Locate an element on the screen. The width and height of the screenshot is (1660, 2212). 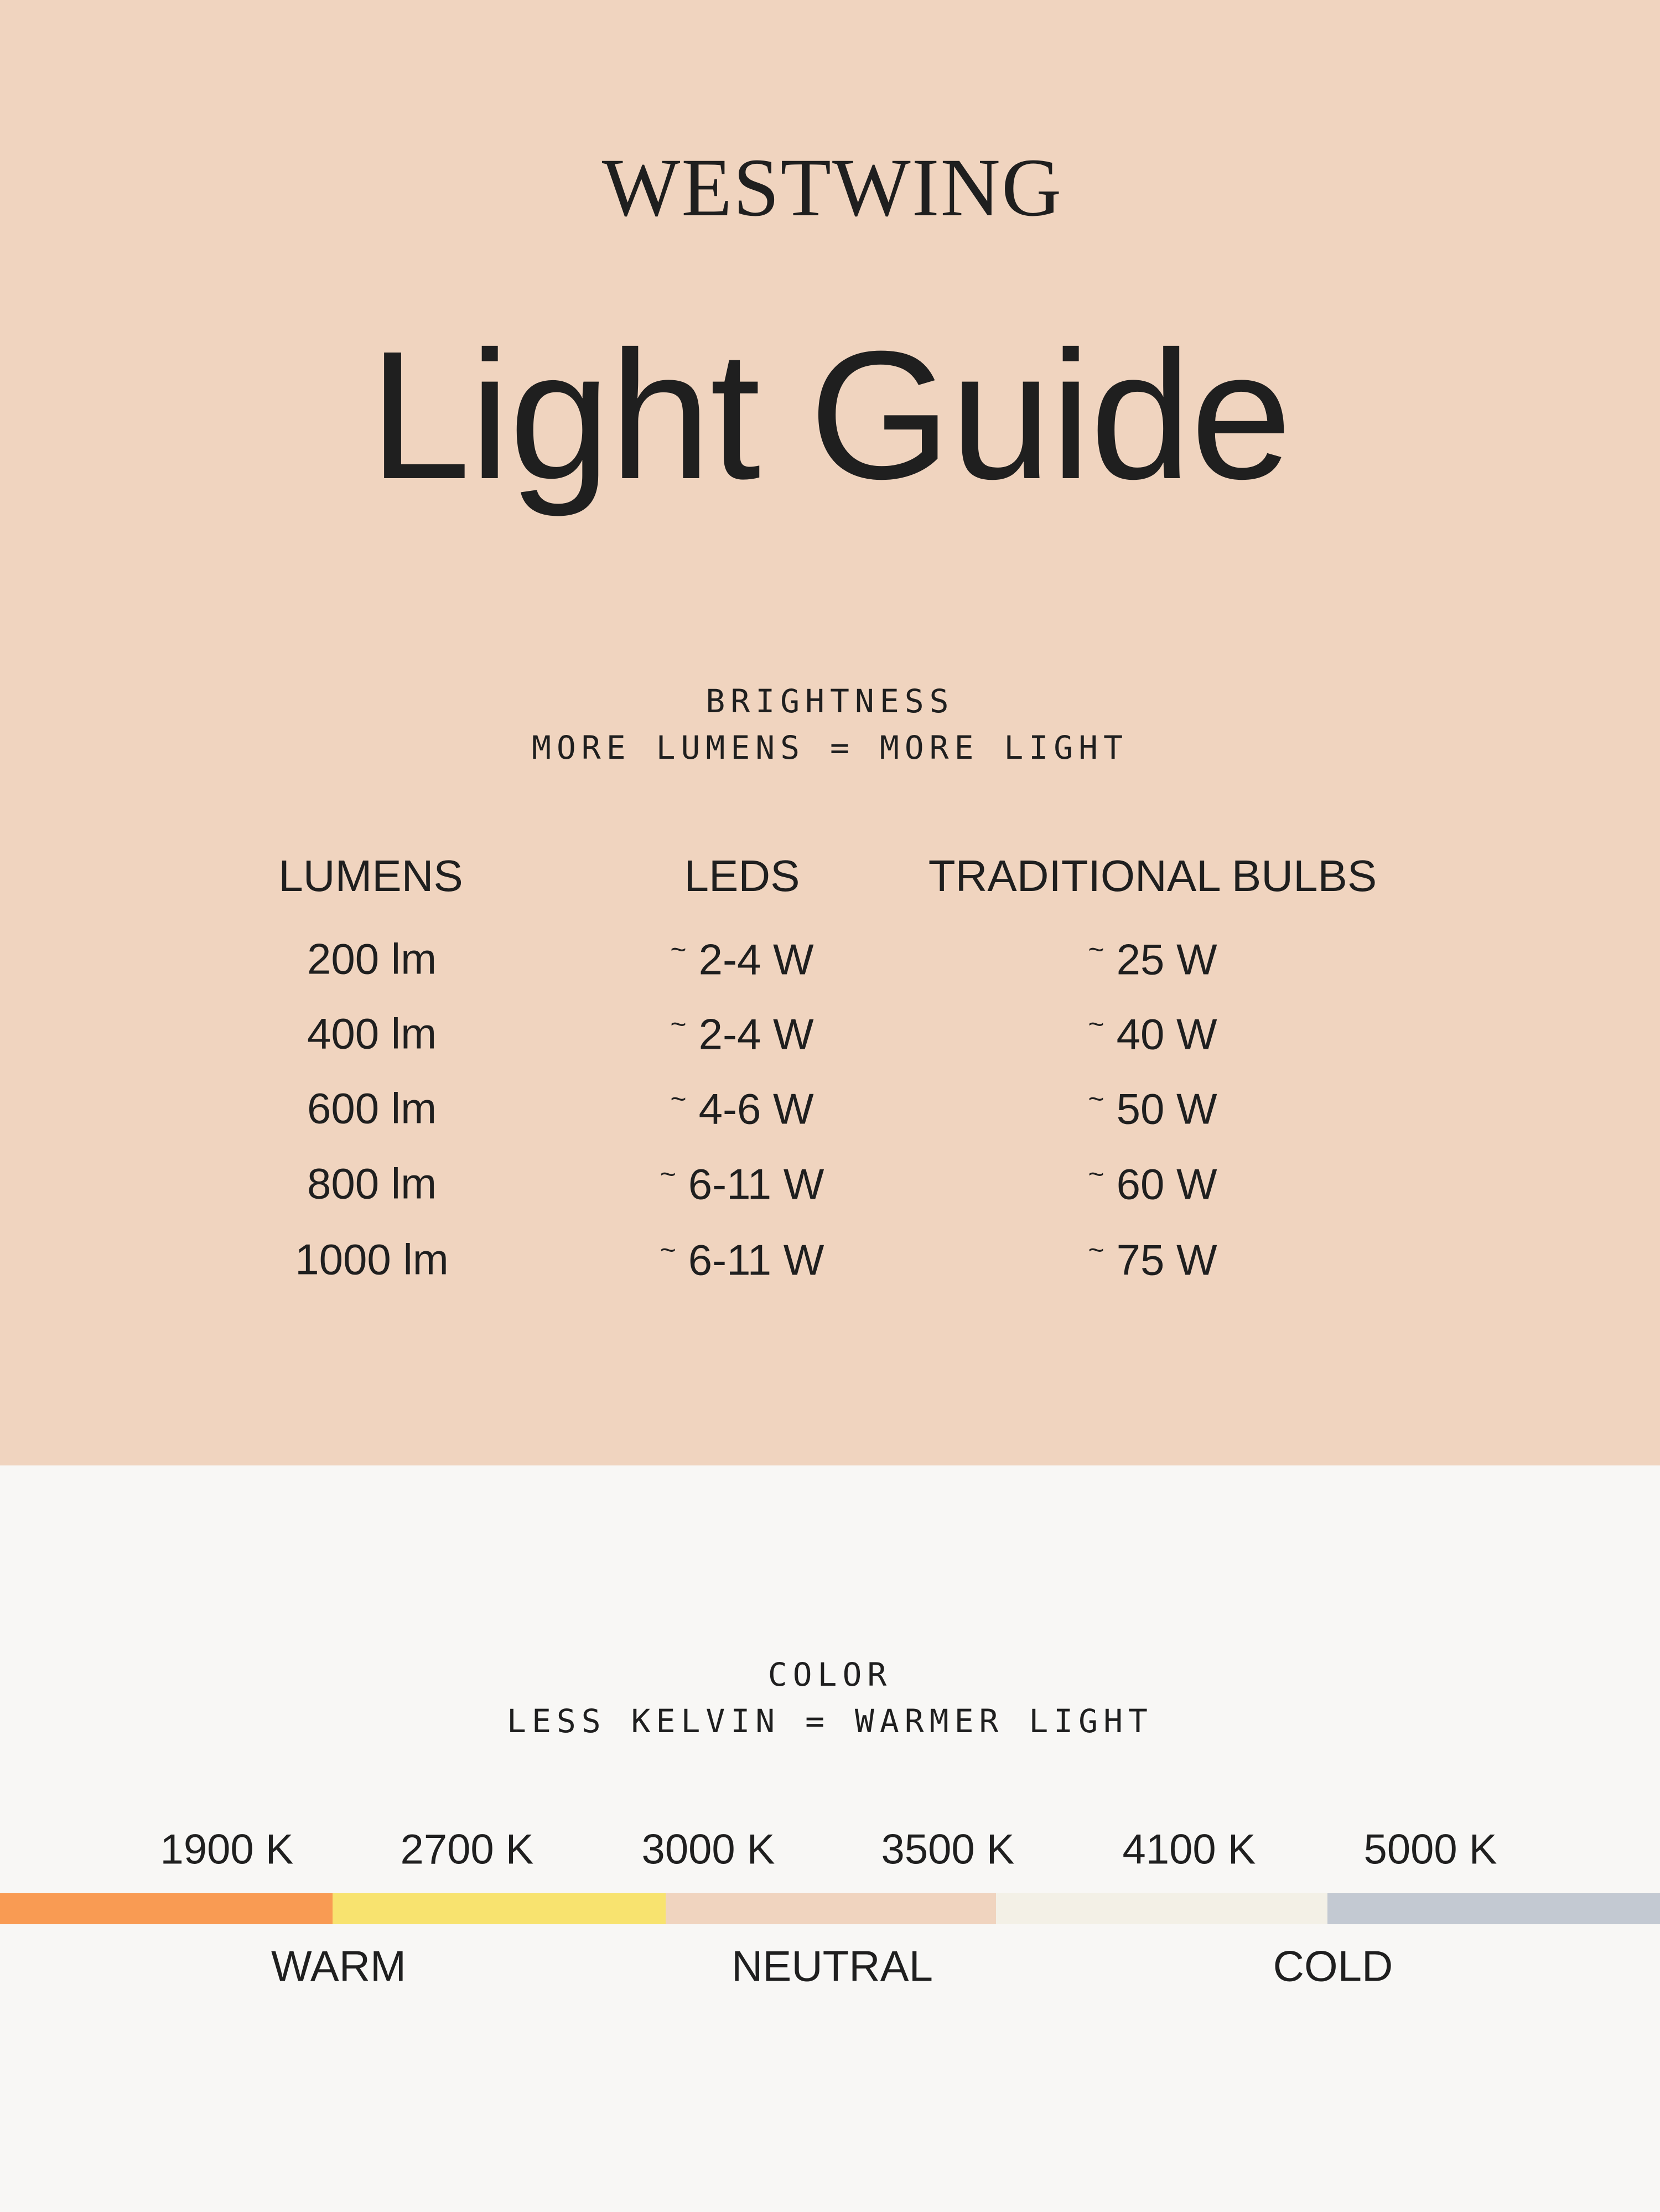
bulbs-cell-value: 50 W is located at coordinates (1166, 1108).